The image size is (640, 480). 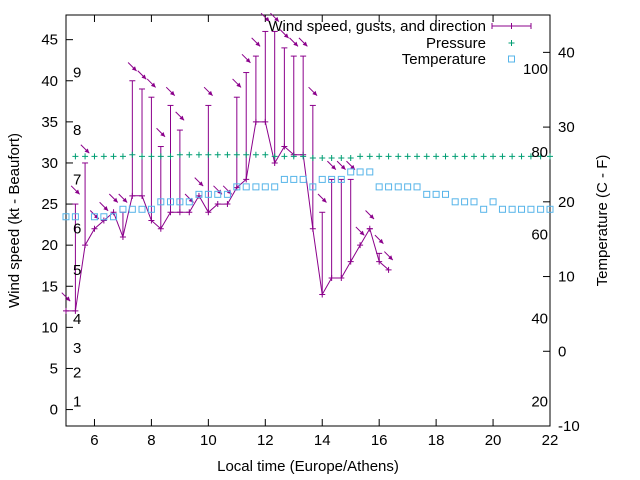 What do you see at coordinates (444, 59) in the screenshot?
I see `legend-label-temperature: Temperature` at bounding box center [444, 59].